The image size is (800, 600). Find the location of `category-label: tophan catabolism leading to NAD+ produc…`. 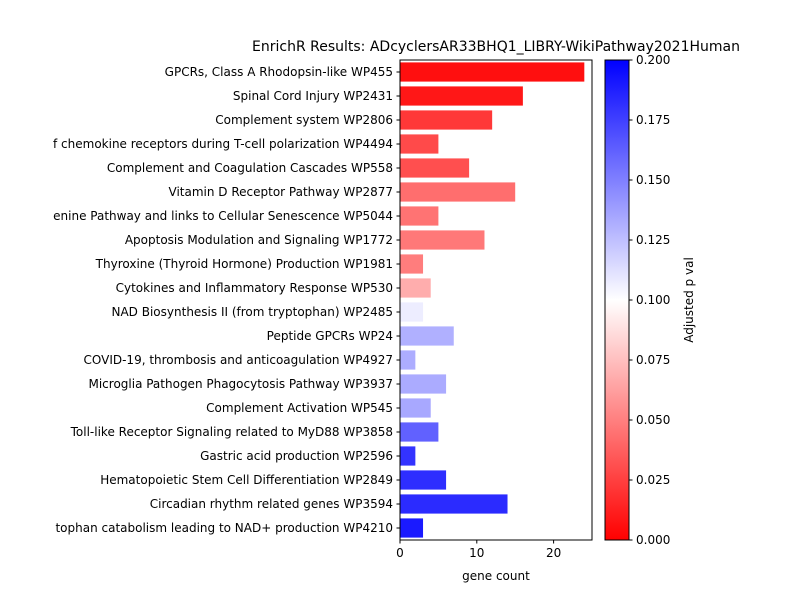

category-label: tophan catabolism leading to NAD+ produc… is located at coordinates (224, 528).